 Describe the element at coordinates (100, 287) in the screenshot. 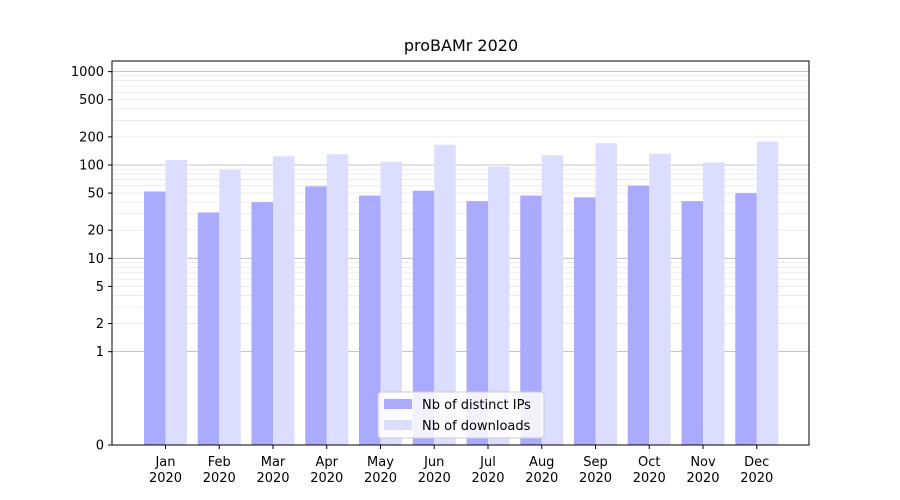

I see `y-tick-label: 5` at that location.